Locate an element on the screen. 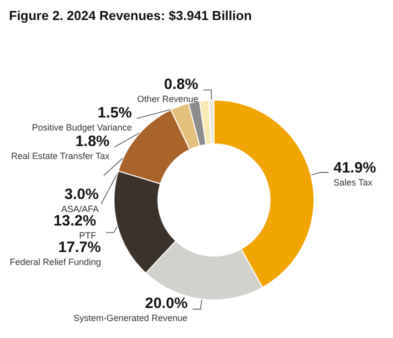  data-label: 20.0% is located at coordinates (166, 303).